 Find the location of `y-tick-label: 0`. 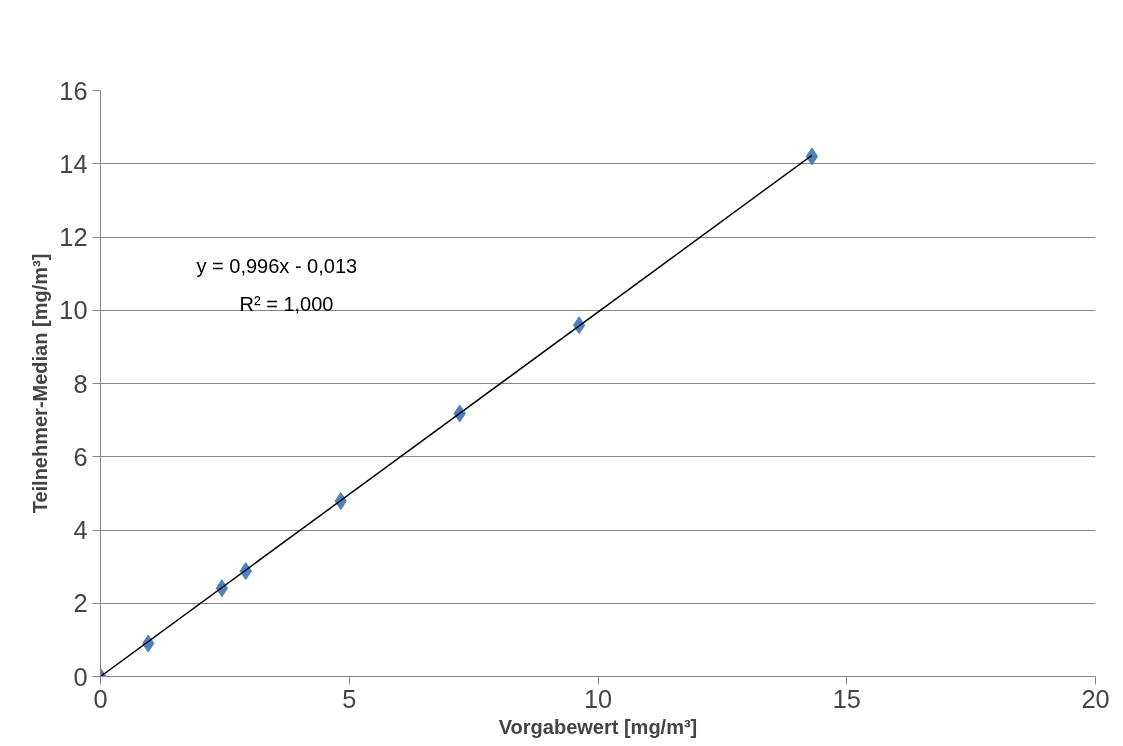

y-tick-label: 0 is located at coordinates (80, 676).